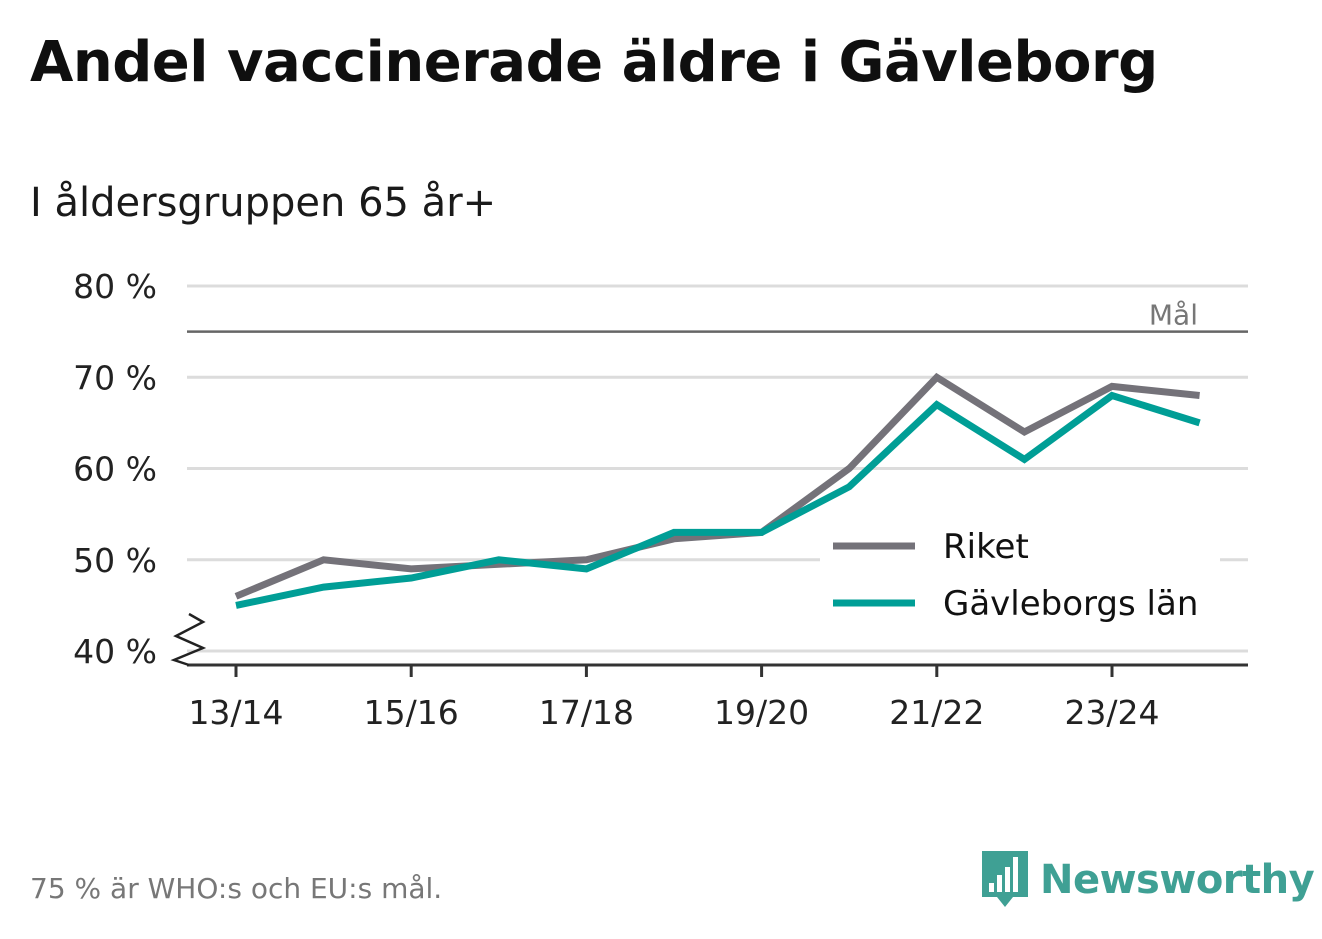 The height and width of the screenshot is (939, 1322). What do you see at coordinates (115, 651) in the screenshot?
I see `y-tick-label: 40 %` at bounding box center [115, 651].